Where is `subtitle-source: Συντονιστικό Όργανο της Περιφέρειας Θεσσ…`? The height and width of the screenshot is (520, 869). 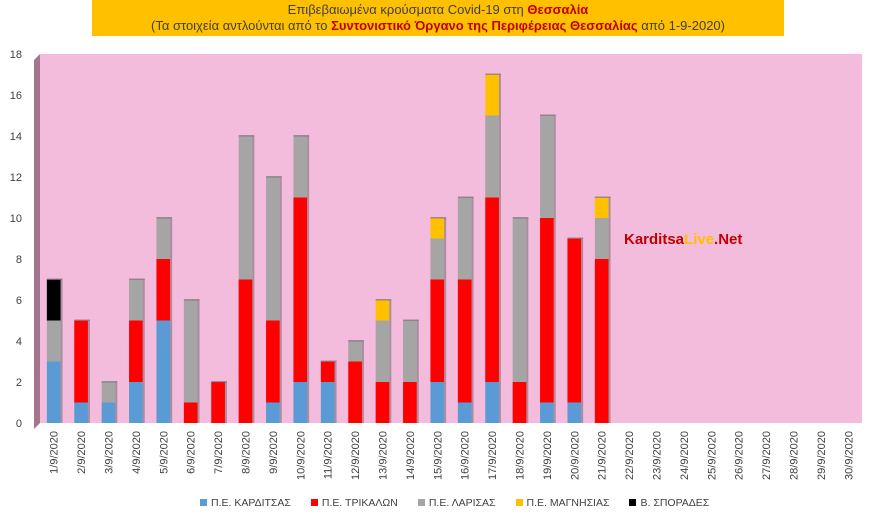
subtitle-source: Συντονιστικό Όργανο της Περιφέρειας Θεσσ… is located at coordinates (484, 25).